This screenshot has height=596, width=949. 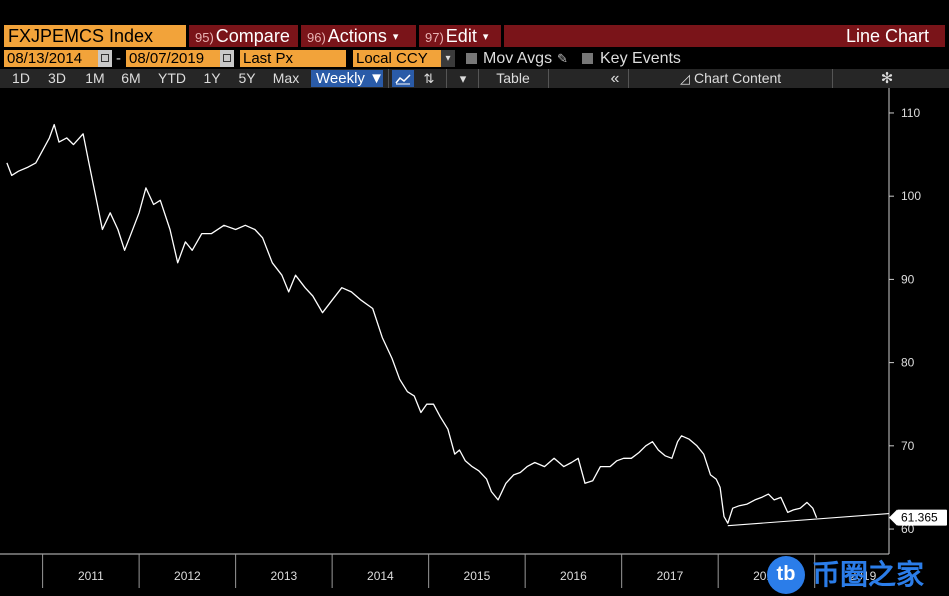 What do you see at coordinates (397, 58) in the screenshot?
I see `currency-select: Local CCY` at bounding box center [397, 58].